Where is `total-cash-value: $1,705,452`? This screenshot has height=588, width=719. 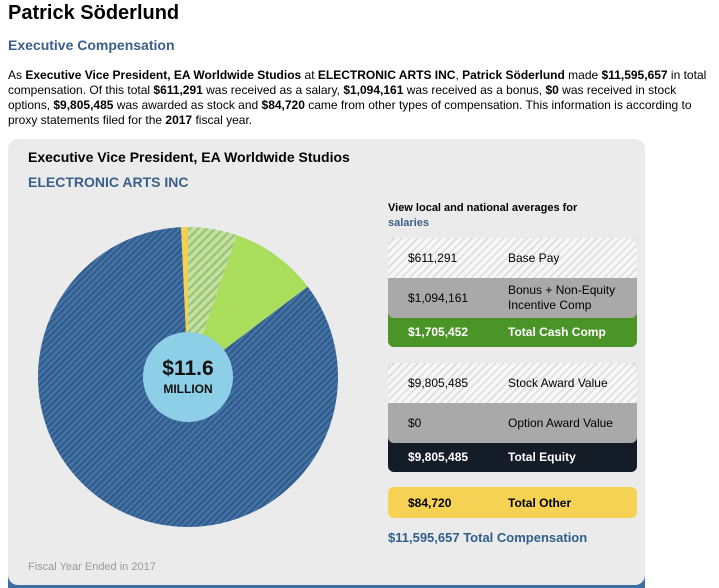
total-cash-value: $1,705,452 is located at coordinates (438, 332).